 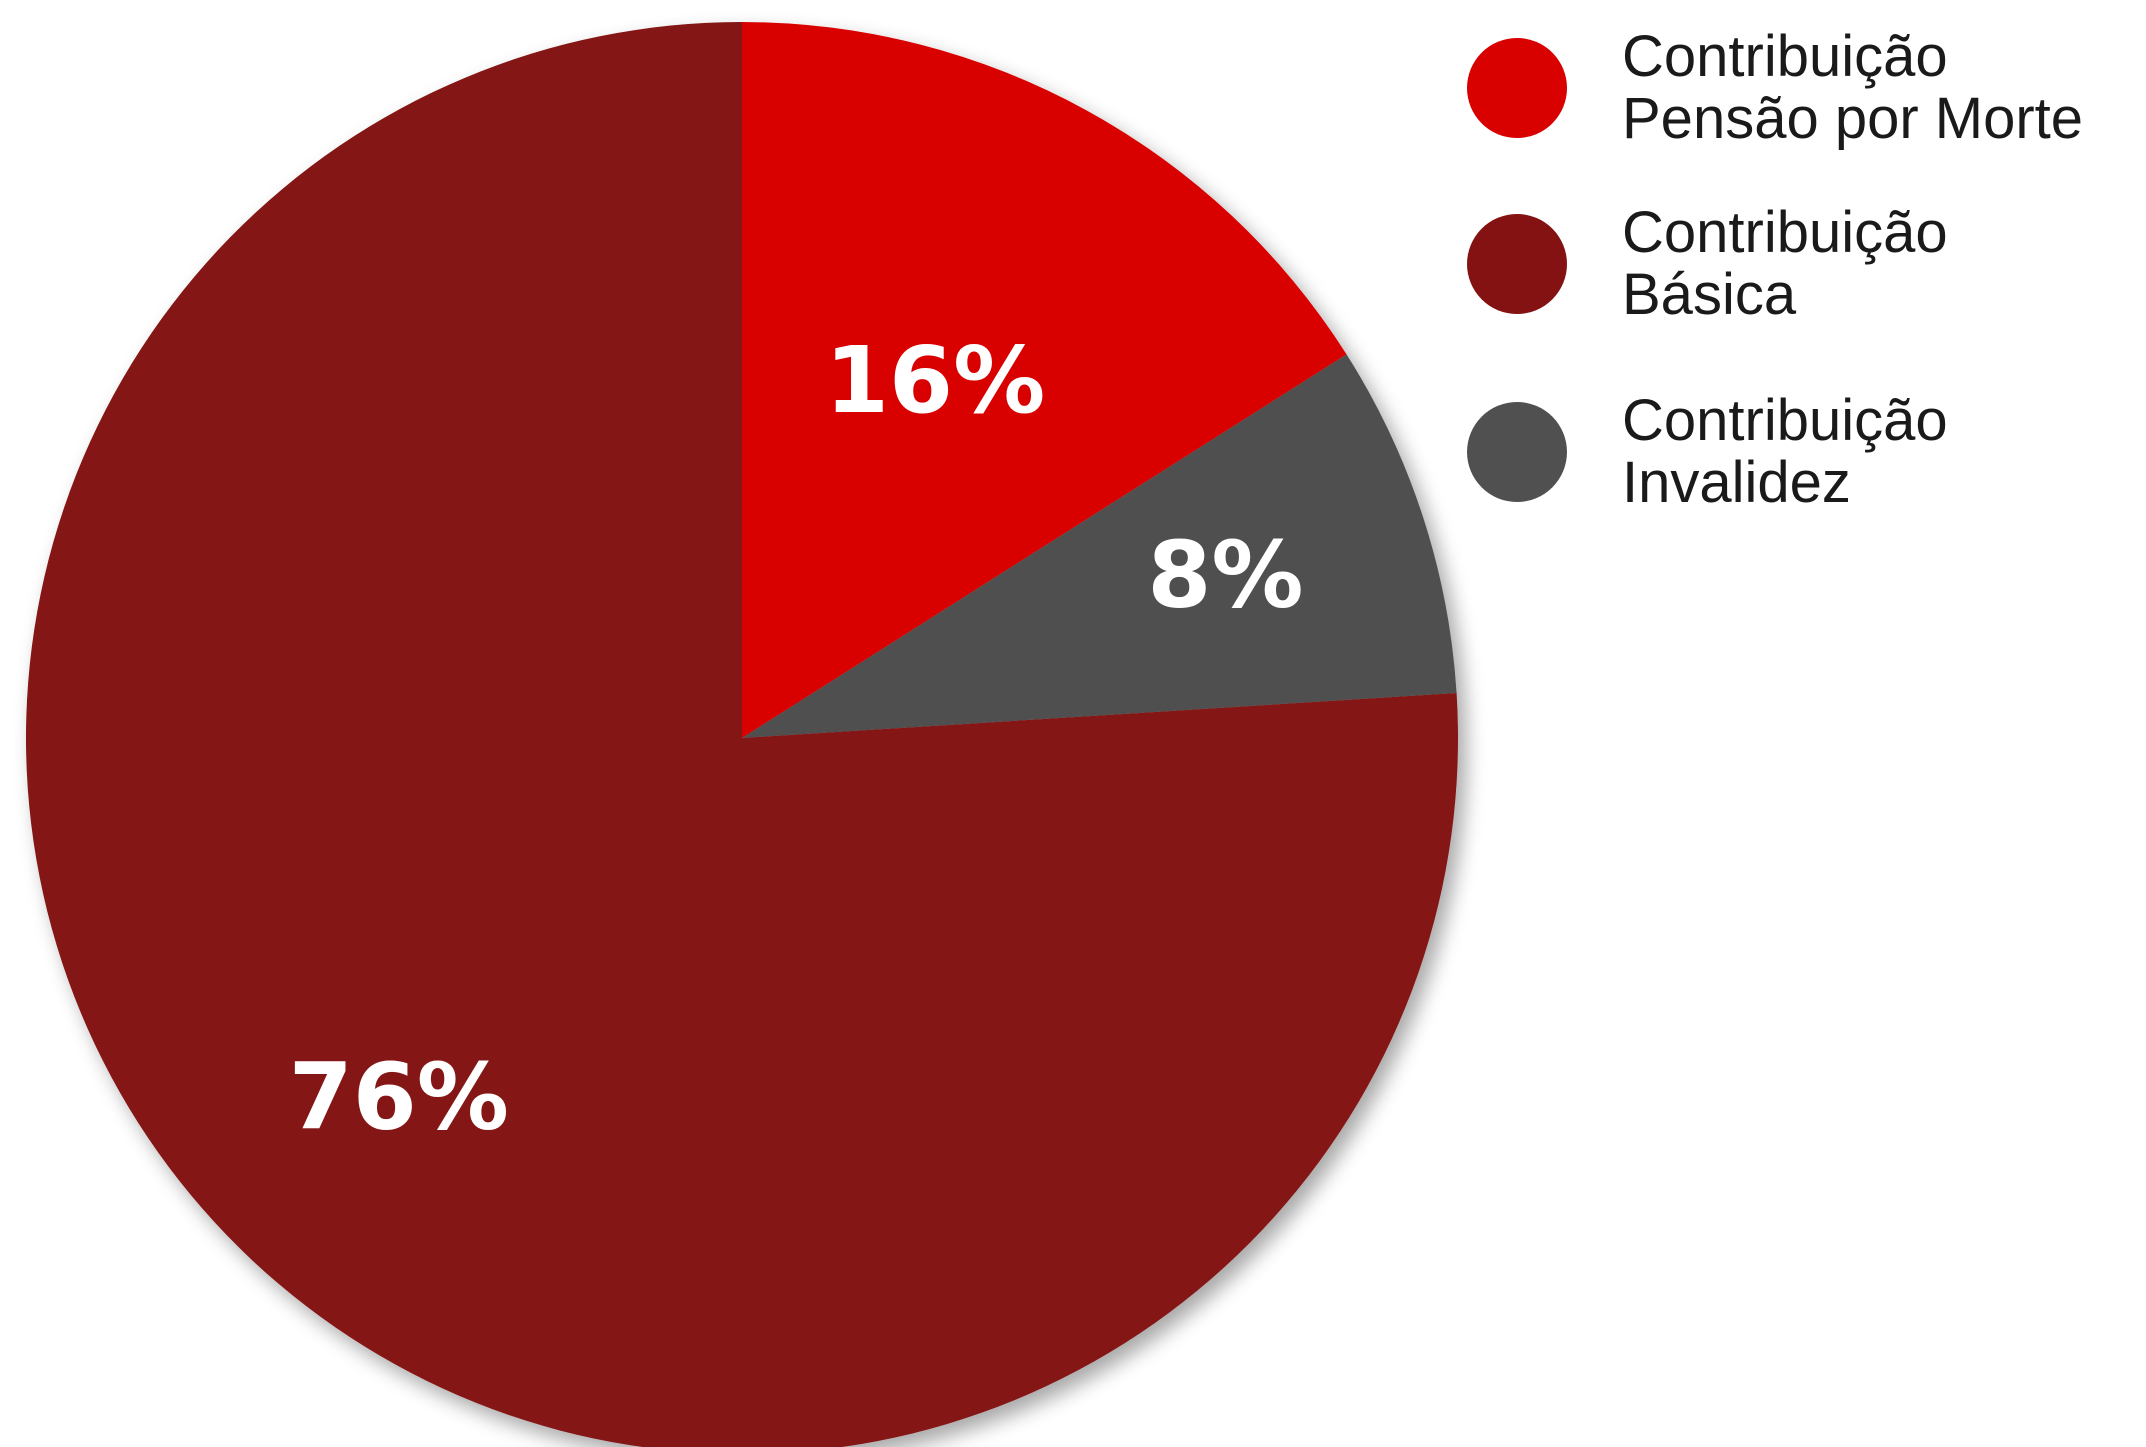 I want to click on slice-value-label: 8%, so click(x=1225, y=574).